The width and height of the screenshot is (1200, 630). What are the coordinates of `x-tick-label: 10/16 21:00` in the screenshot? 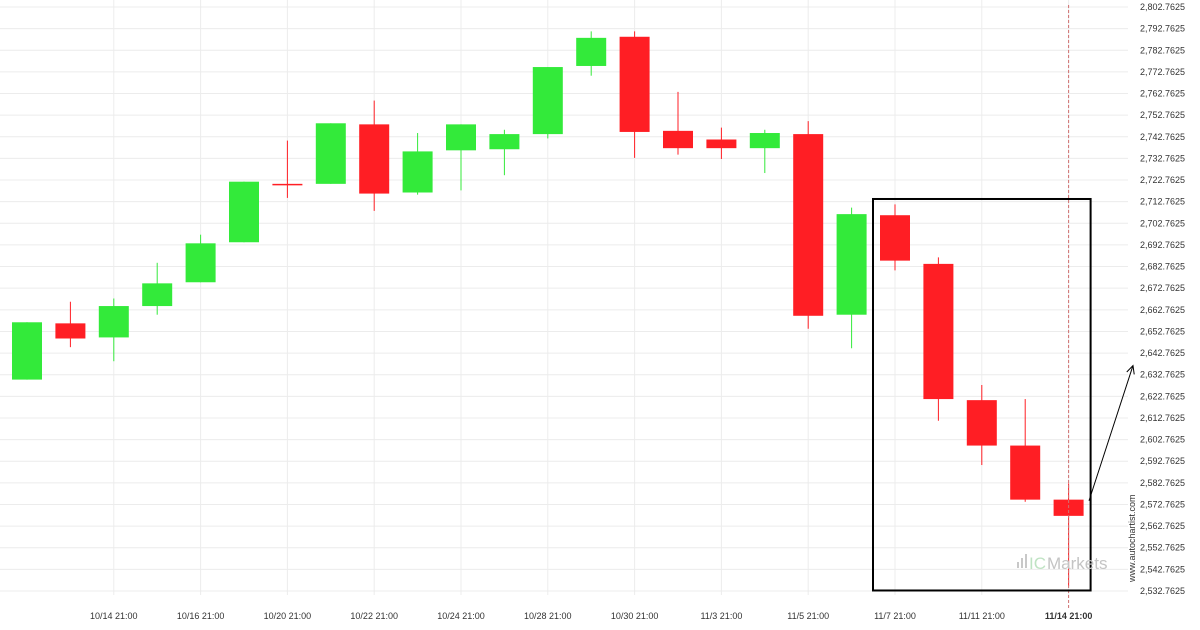 It's located at (201, 616).